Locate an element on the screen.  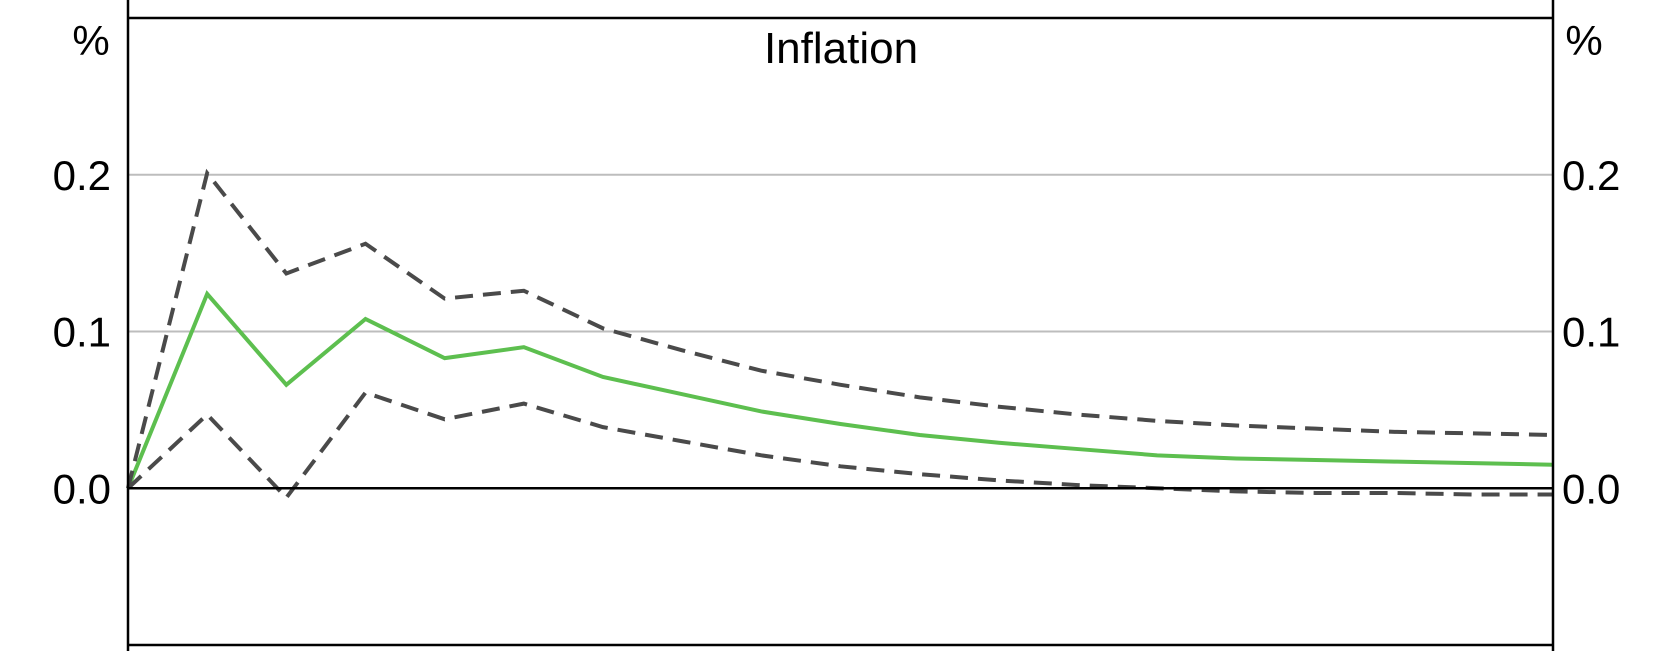
y-tick-label-left-1: 0.1 is located at coordinates (82, 332).